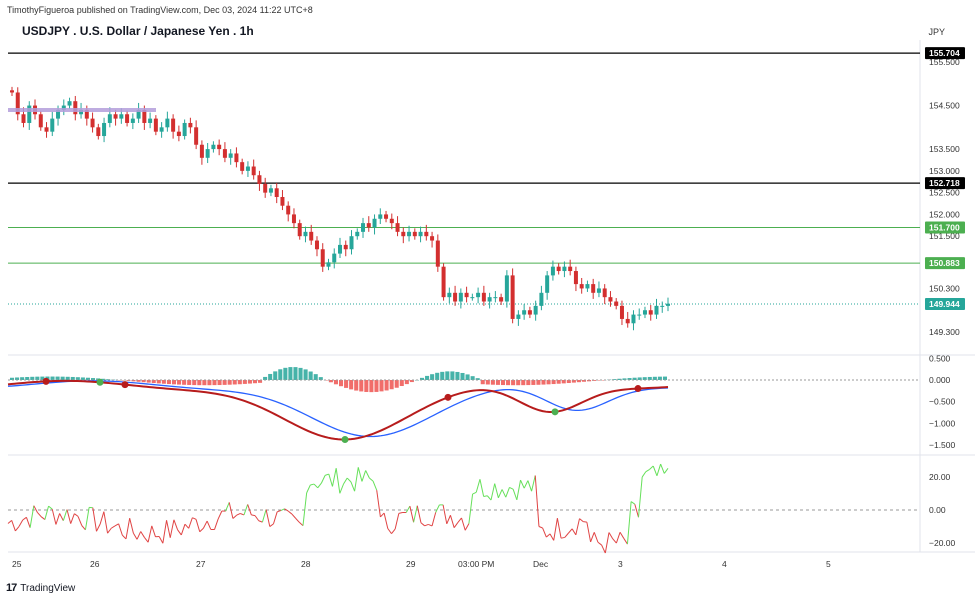 The image size is (975, 600). Describe the element at coordinates (944, 171) in the screenshot. I see `price-axis-label: 153.000` at that location.